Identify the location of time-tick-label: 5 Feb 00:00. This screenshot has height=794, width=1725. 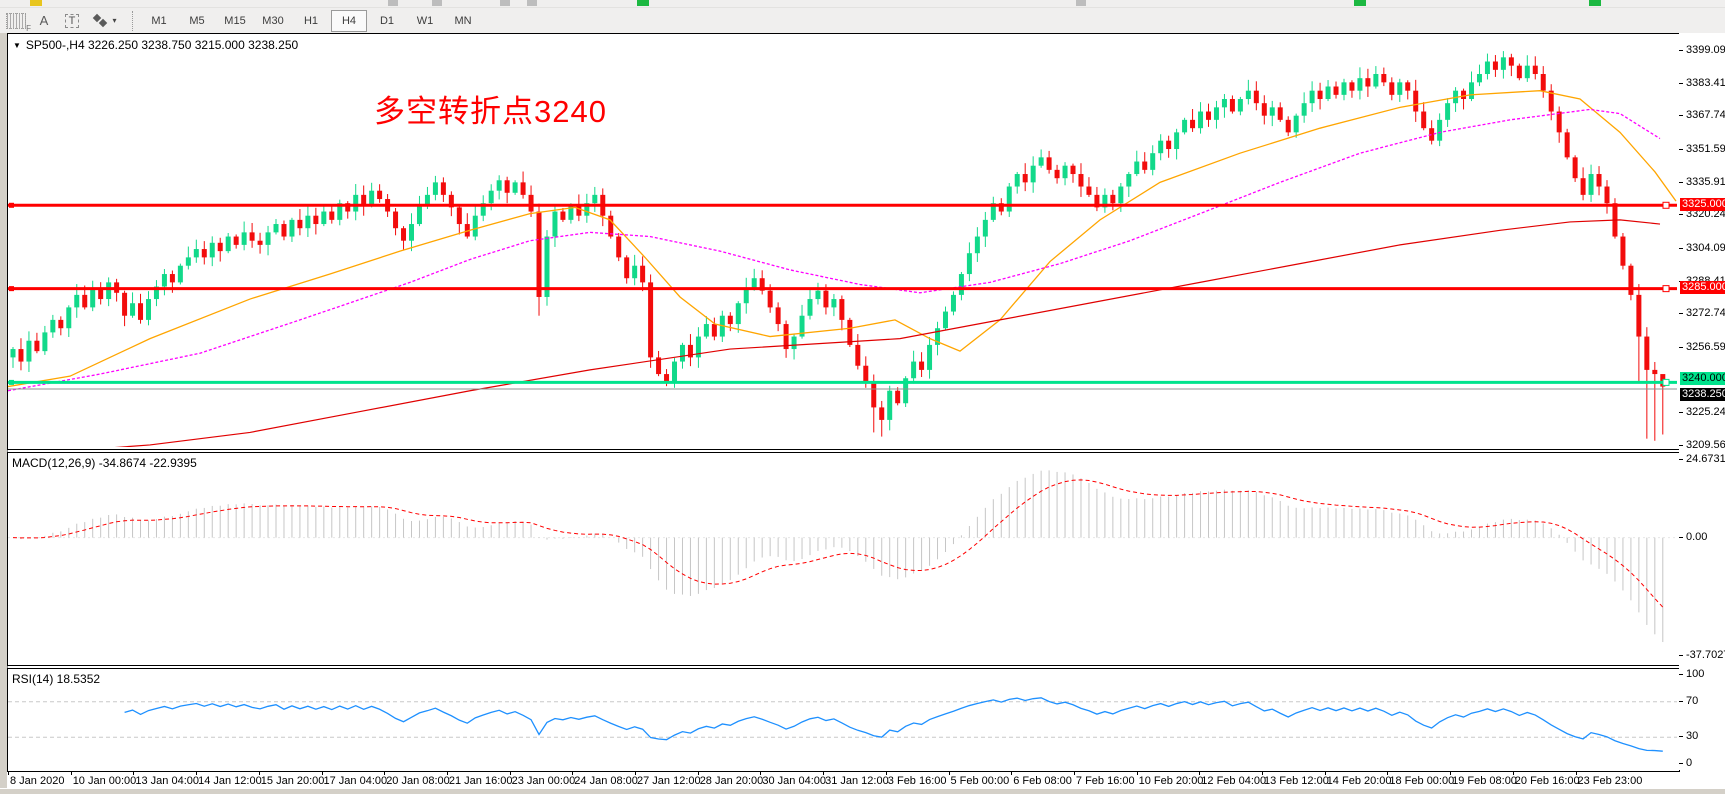
(980, 781).